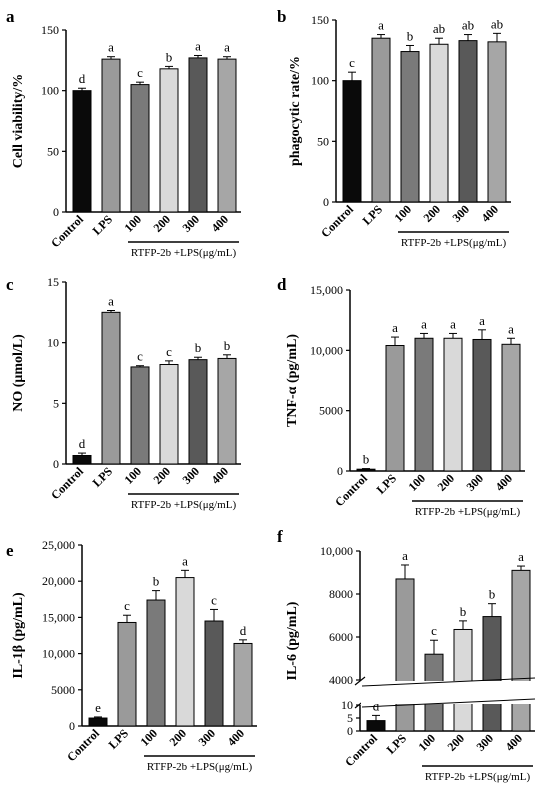  What do you see at coordinates (448, 682) in the screenshot?
I see `axis-break-line` at bounding box center [448, 682].